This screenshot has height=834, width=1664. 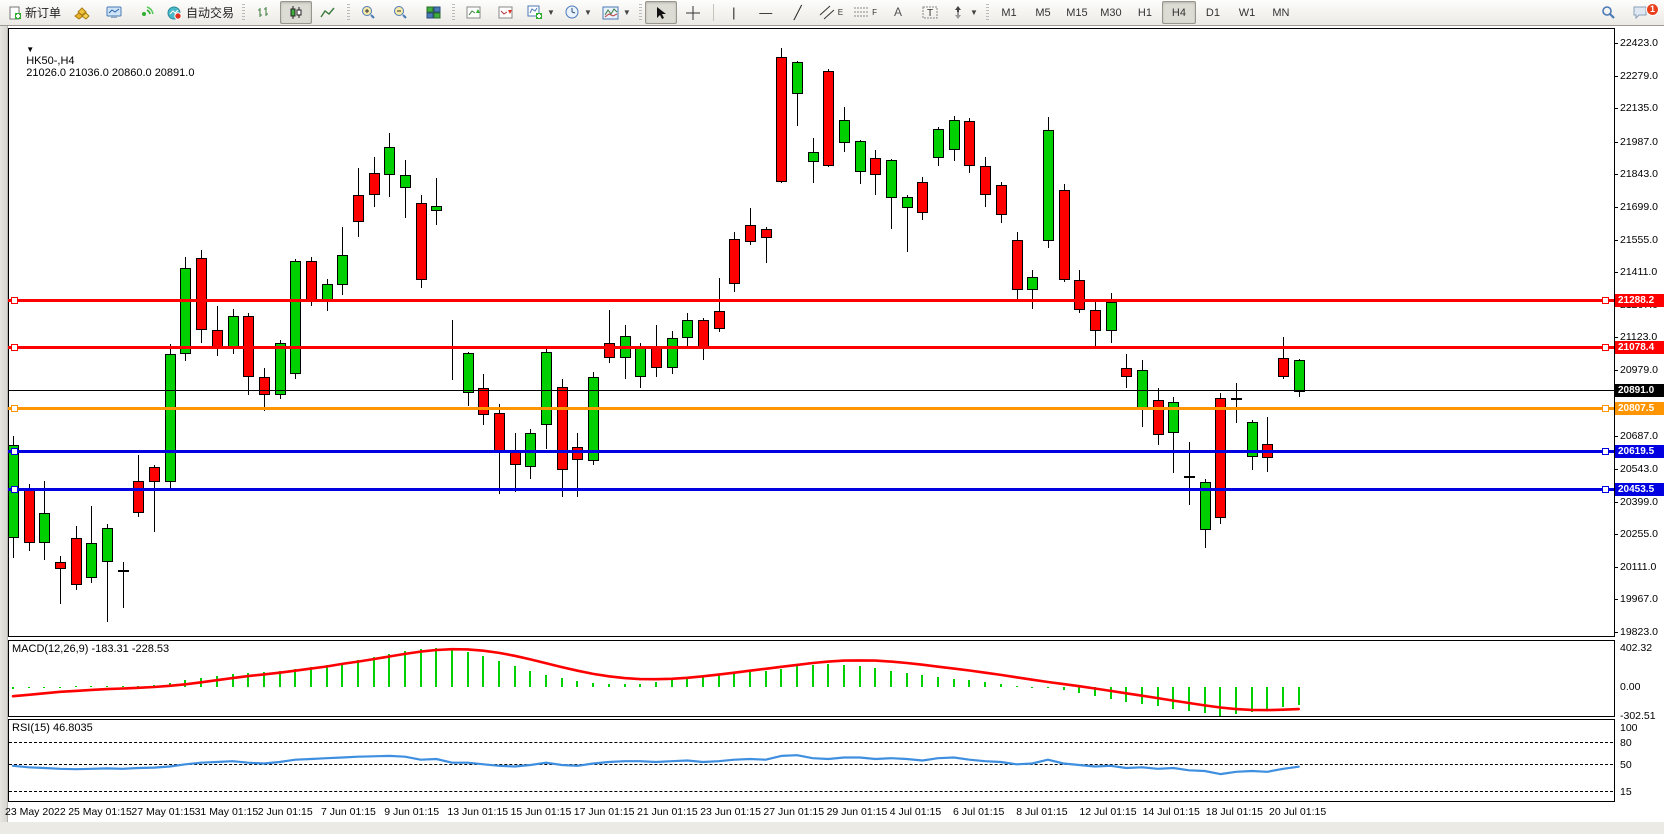 I want to click on chart-back-button, so click(x=506, y=12).